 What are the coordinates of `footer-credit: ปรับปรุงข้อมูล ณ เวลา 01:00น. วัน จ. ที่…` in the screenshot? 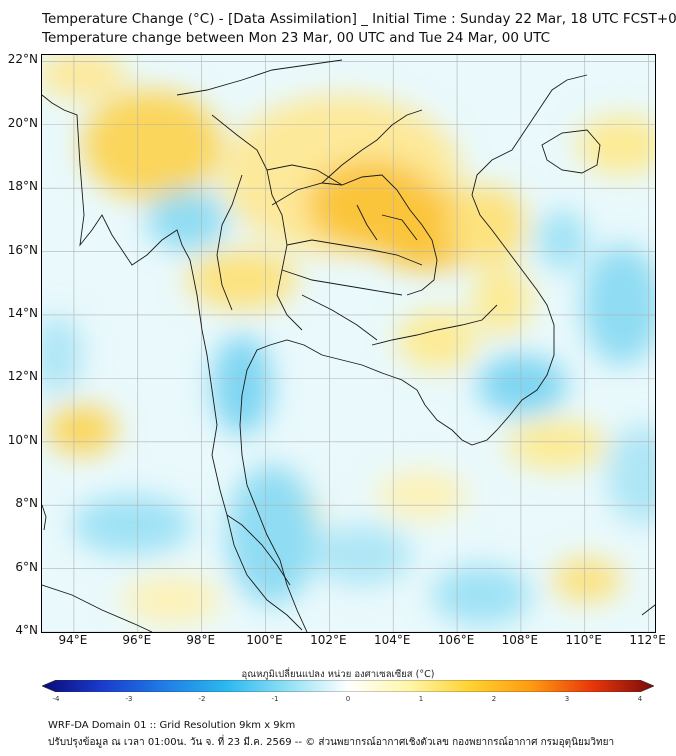 It's located at (331, 742).